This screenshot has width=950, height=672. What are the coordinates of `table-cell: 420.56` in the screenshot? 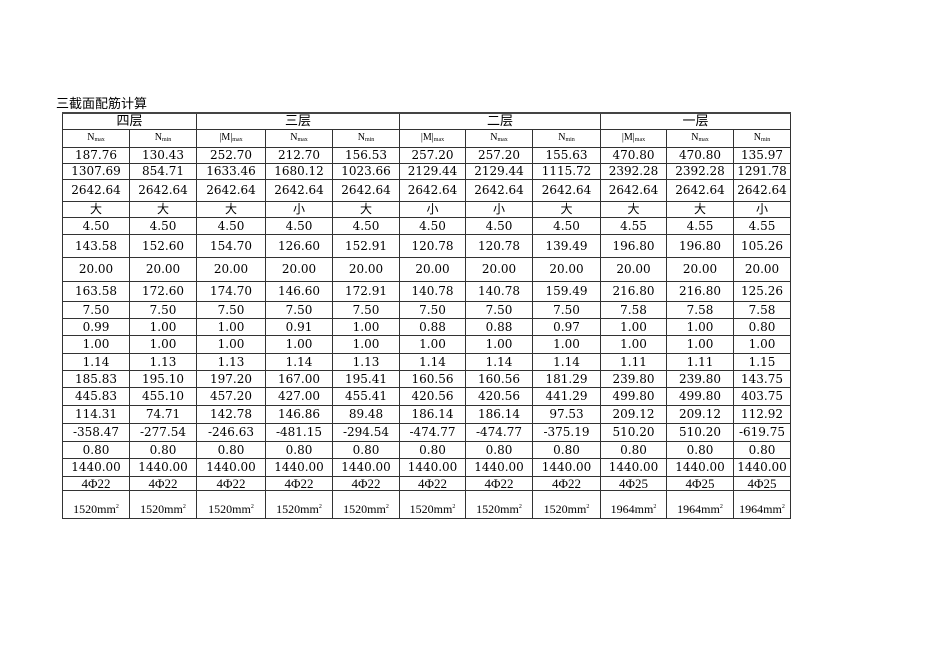 It's located at (499, 396).